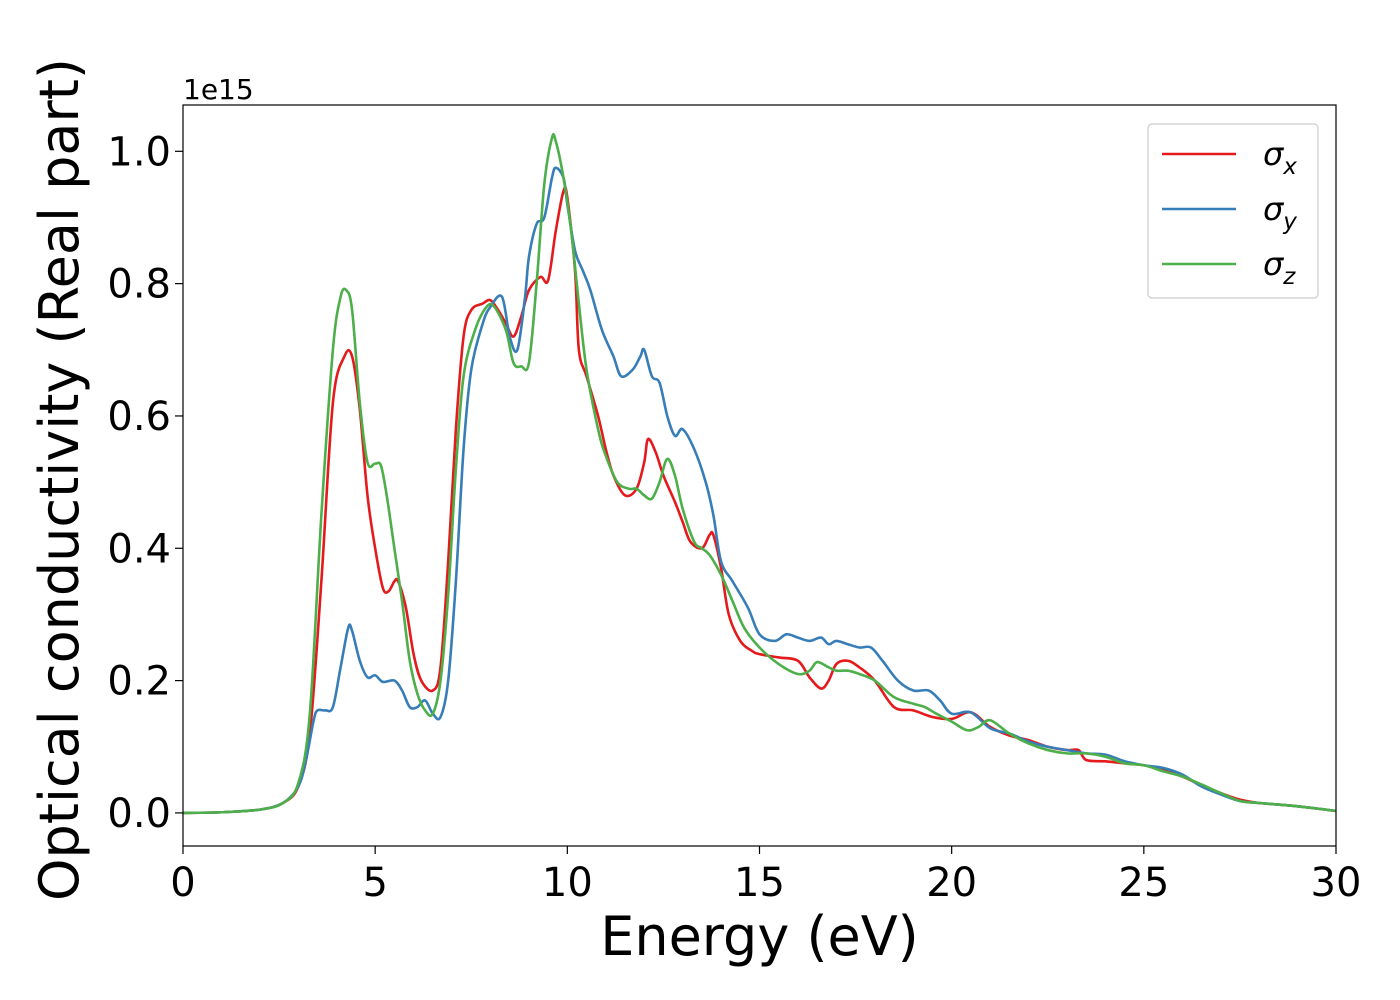  I want to click on legend-label-x: σx, so click(1280, 157).